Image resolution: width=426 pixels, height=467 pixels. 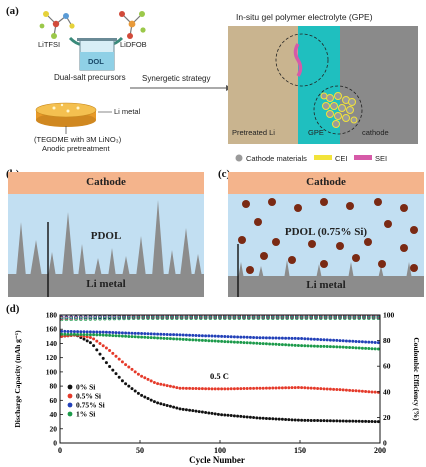 I want to click on y-left-tick-label: 40, so click(x=54, y=414).